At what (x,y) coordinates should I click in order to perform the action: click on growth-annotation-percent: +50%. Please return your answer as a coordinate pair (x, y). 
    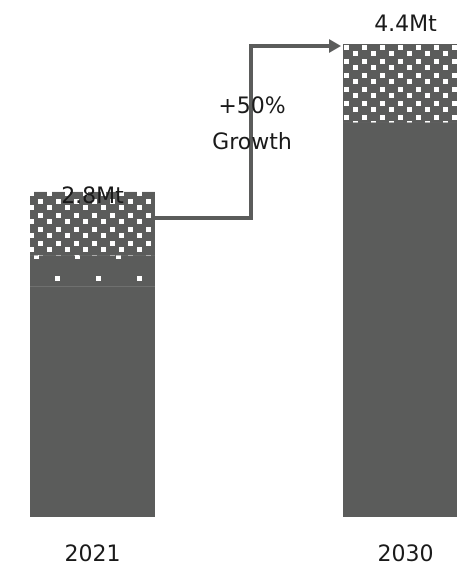
    Looking at the image, I should click on (251, 106).